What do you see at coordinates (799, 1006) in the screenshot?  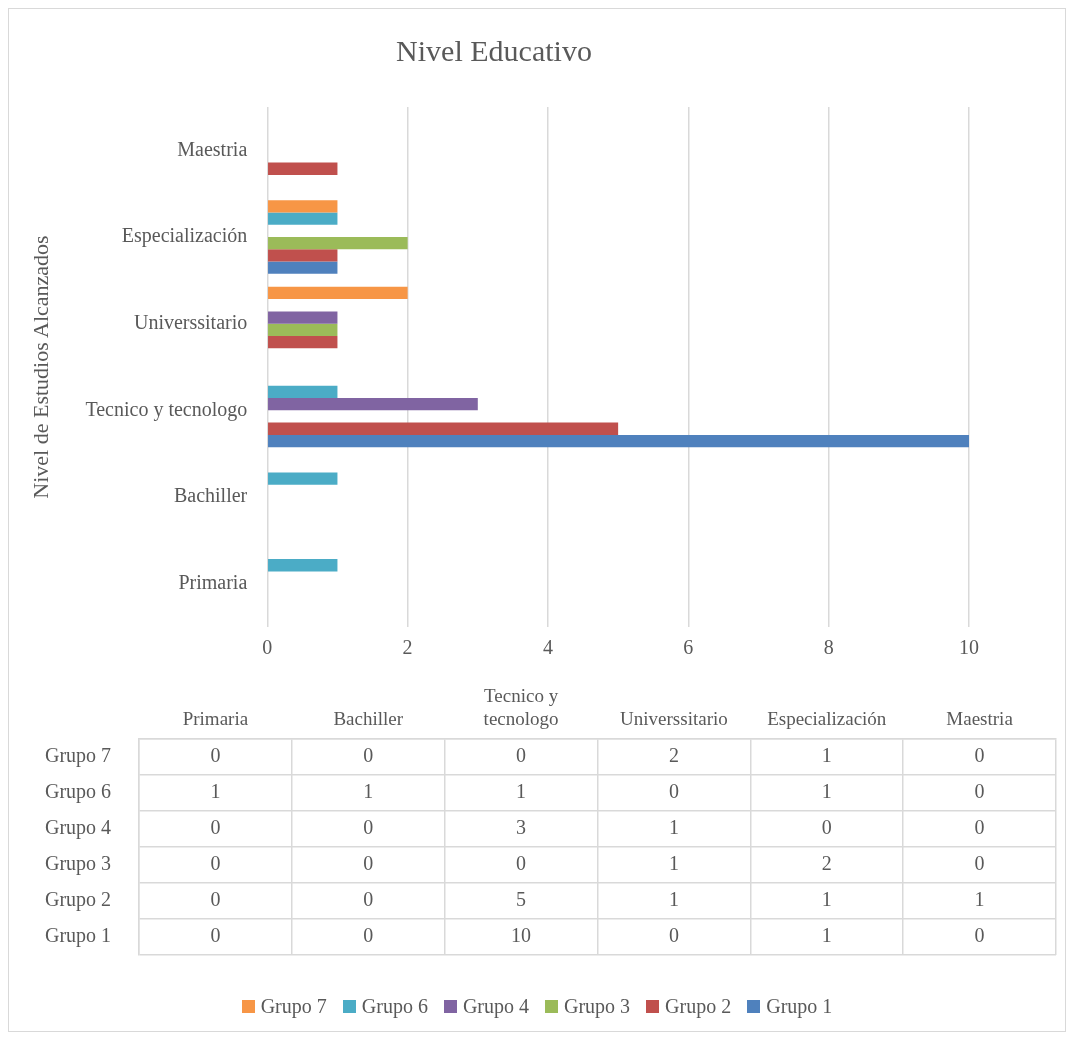 I see `legend-label: Grupo 1` at bounding box center [799, 1006].